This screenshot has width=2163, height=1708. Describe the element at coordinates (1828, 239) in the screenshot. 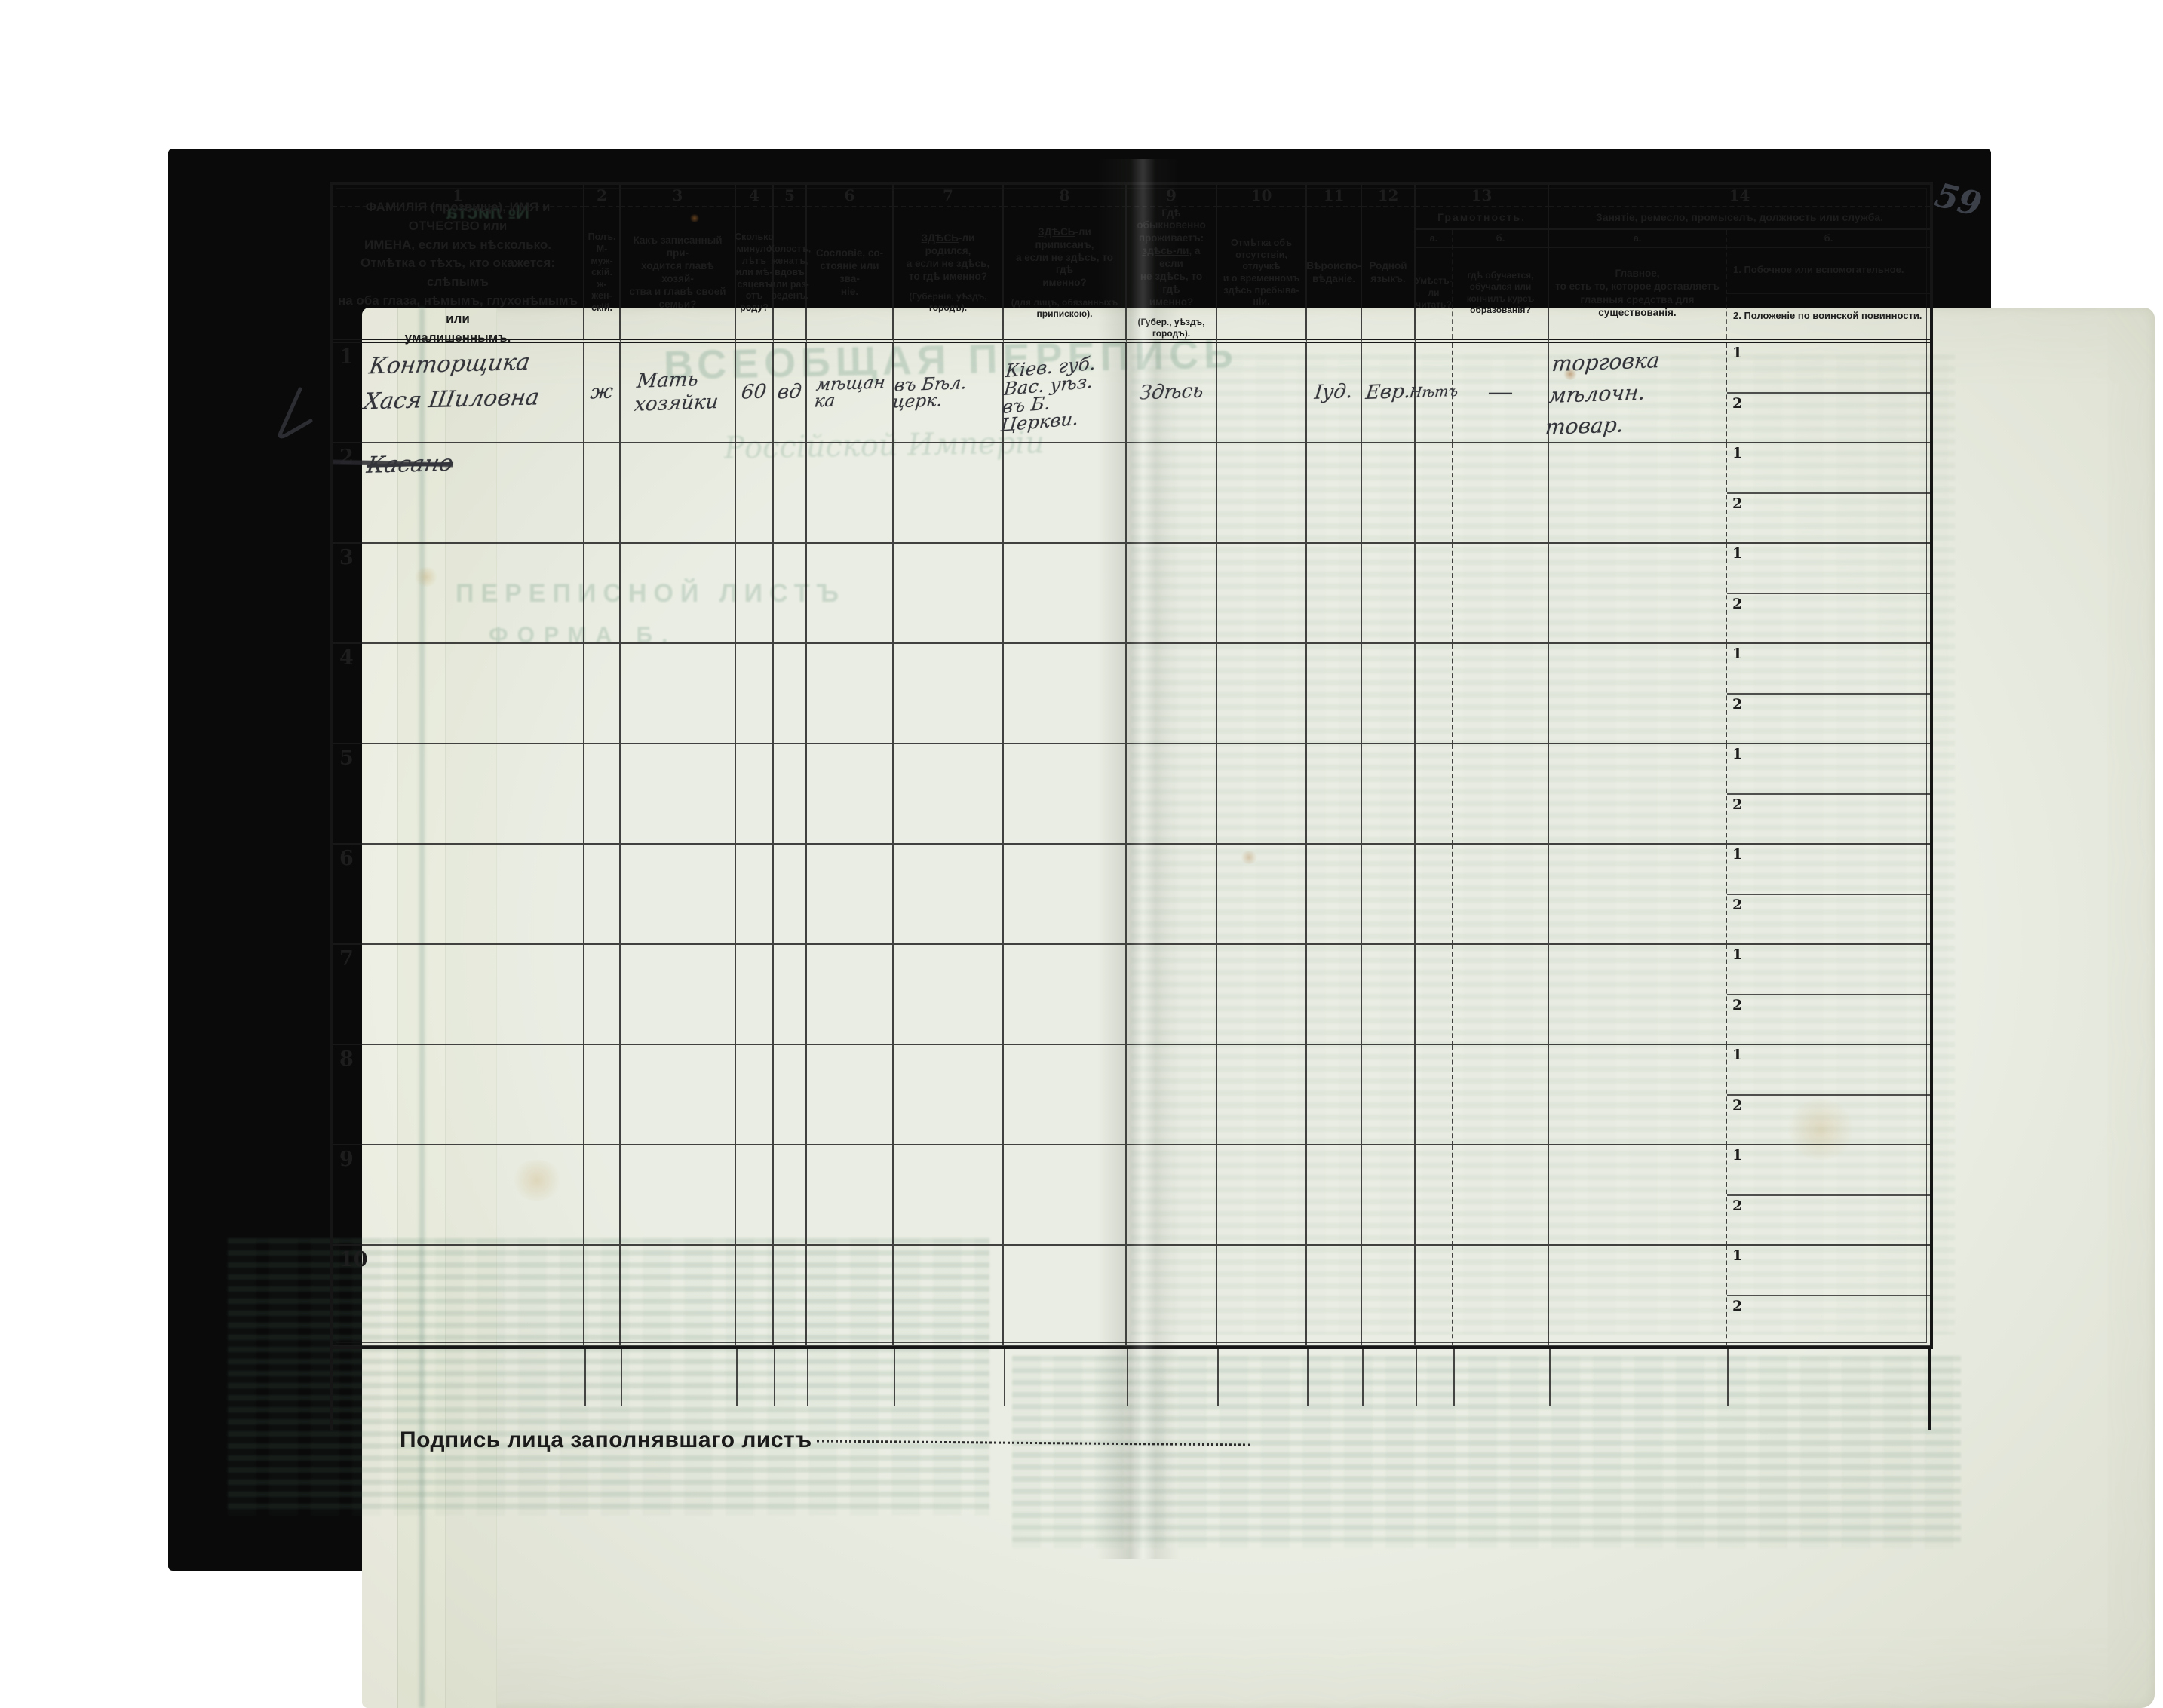

I see `sub-label-b: б.` at that location.